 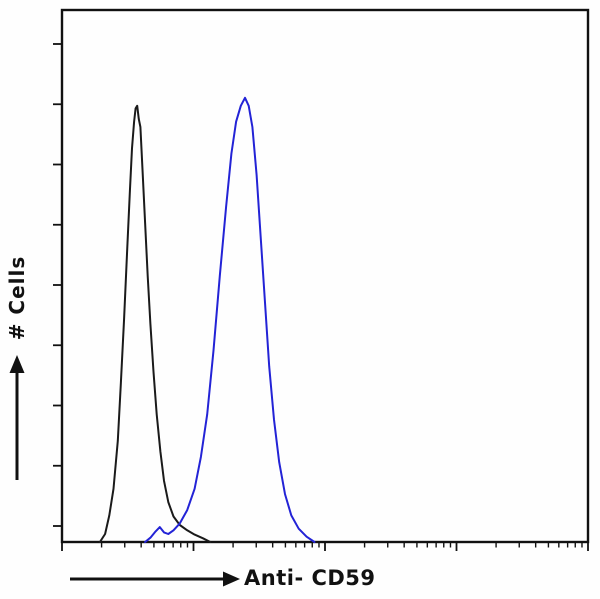 I want to click on y-axis-arrow-icon, so click(x=17, y=417).